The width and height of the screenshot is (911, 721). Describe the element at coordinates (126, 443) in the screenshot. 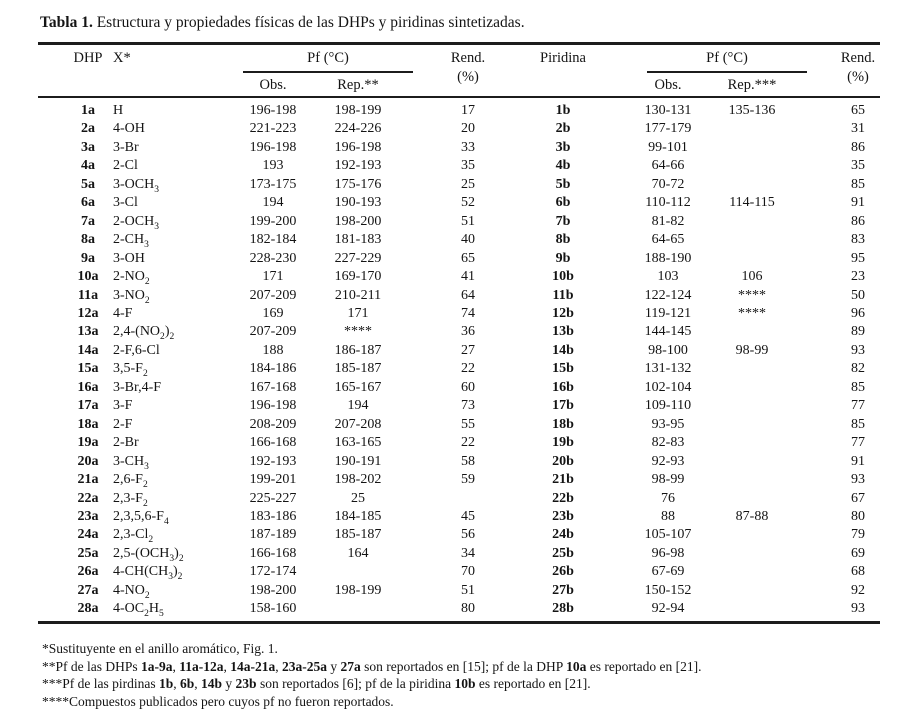

I see `cell-substituent: 2-Br` at that location.